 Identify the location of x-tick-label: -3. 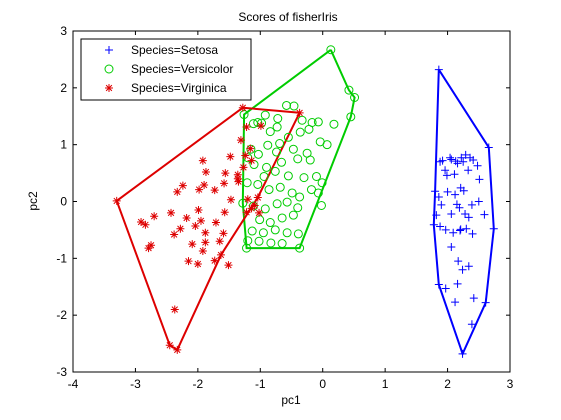
(135, 384).